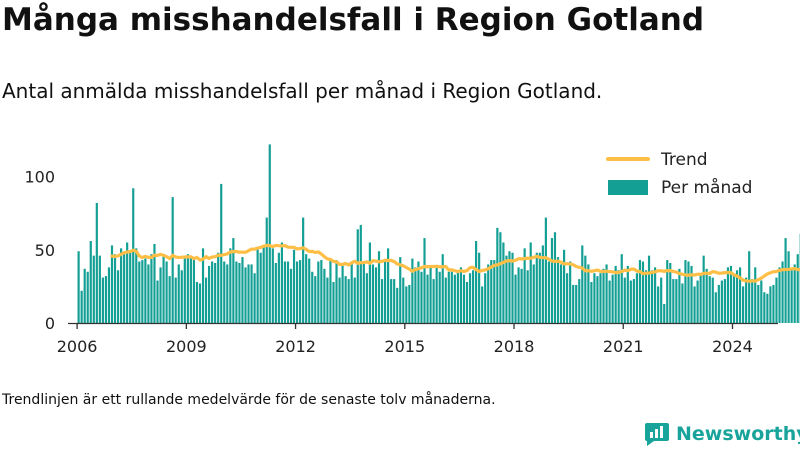 This screenshot has height=450, width=800. What do you see at coordinates (353, 20) in the screenshot?
I see `chart-title: Många misshandelsfall i Region Gotland` at bounding box center [353, 20].